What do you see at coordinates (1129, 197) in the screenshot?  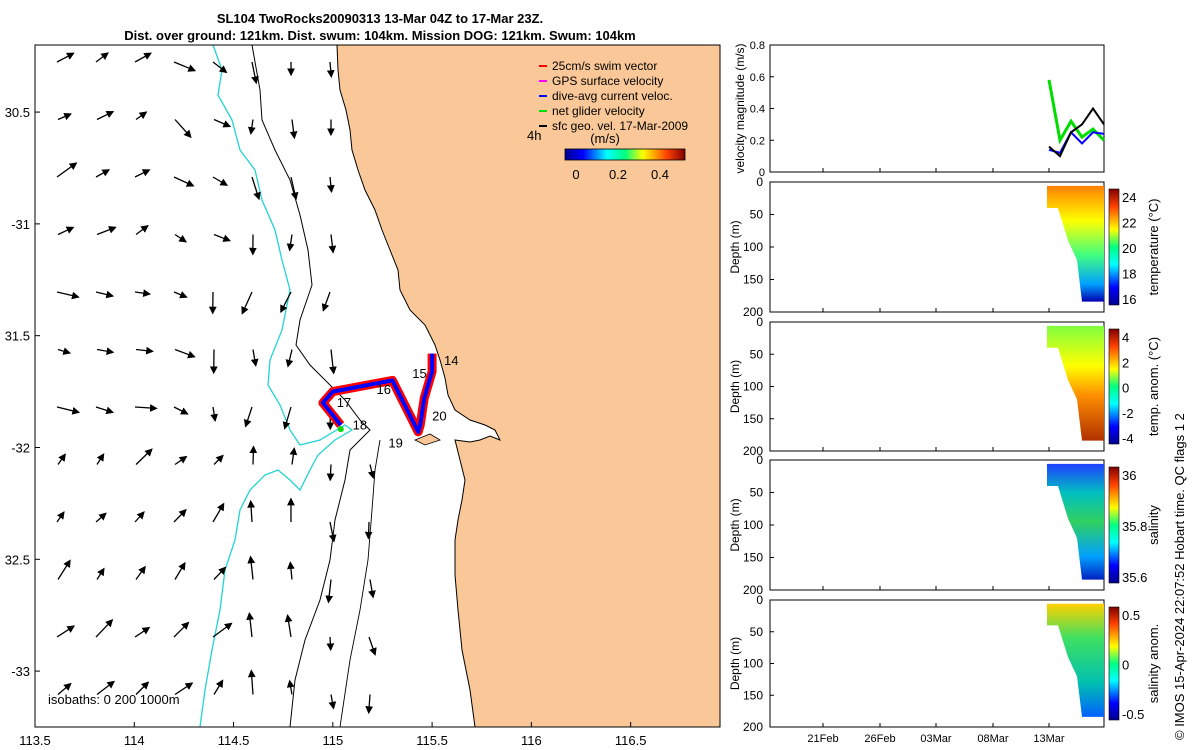 I see `colorbar-tick-label: 24` at bounding box center [1129, 197].